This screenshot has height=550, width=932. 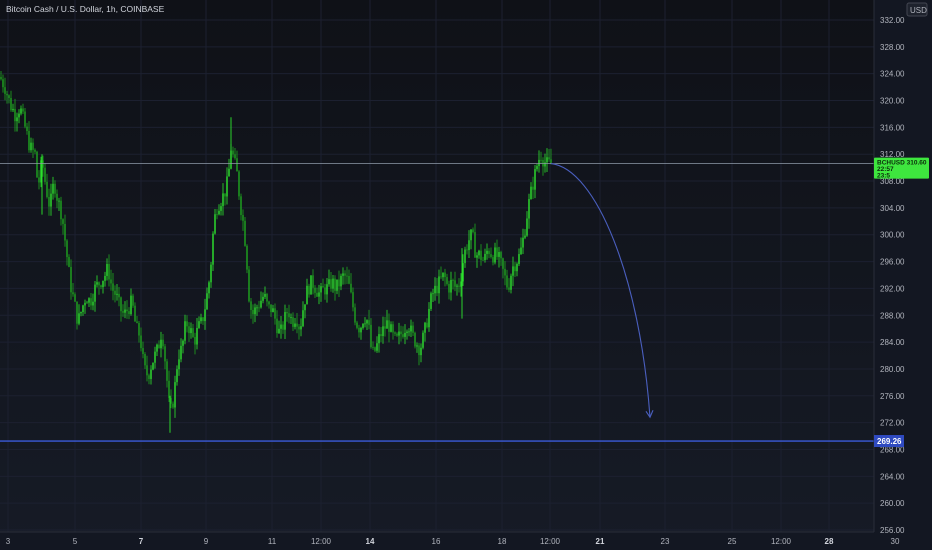 What do you see at coordinates (892, 262) in the screenshot?
I see `y-tick-label: 296.00` at bounding box center [892, 262].